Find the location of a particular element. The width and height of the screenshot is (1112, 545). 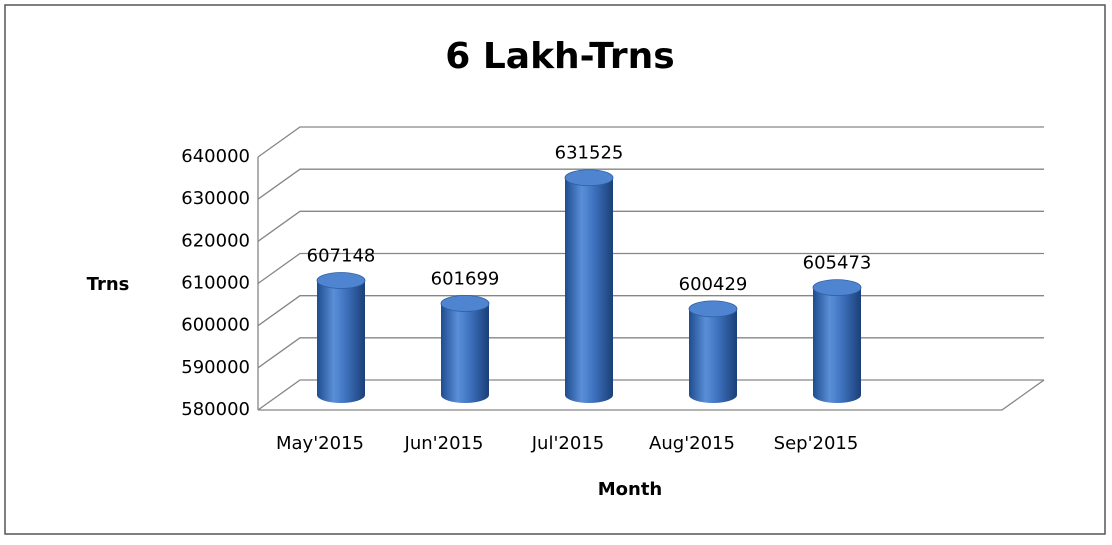

value-label: 601699 is located at coordinates (465, 279).